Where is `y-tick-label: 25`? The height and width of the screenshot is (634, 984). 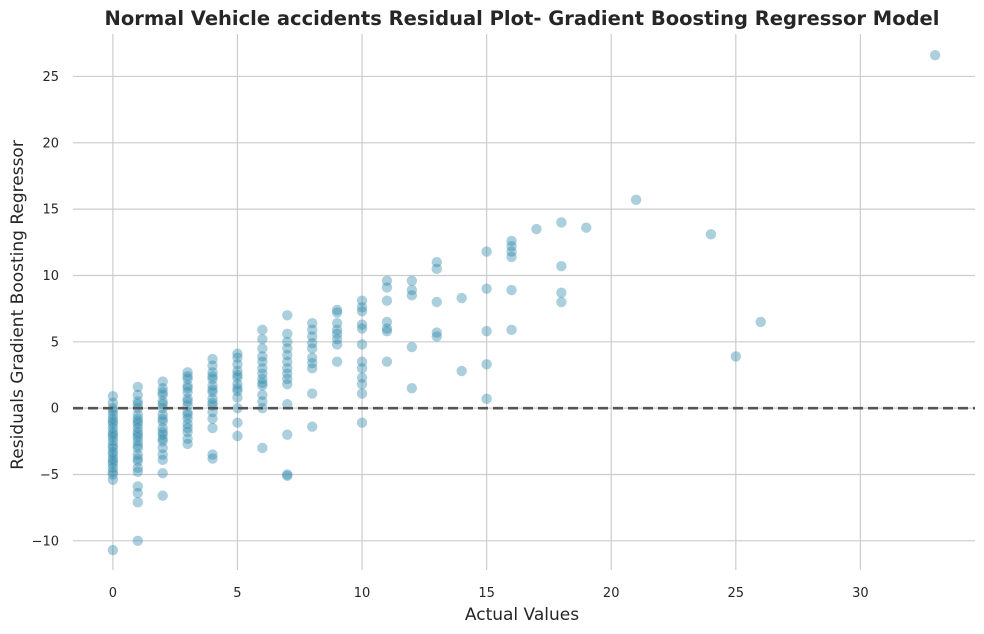 y-tick-label: 25 is located at coordinates (50, 77).